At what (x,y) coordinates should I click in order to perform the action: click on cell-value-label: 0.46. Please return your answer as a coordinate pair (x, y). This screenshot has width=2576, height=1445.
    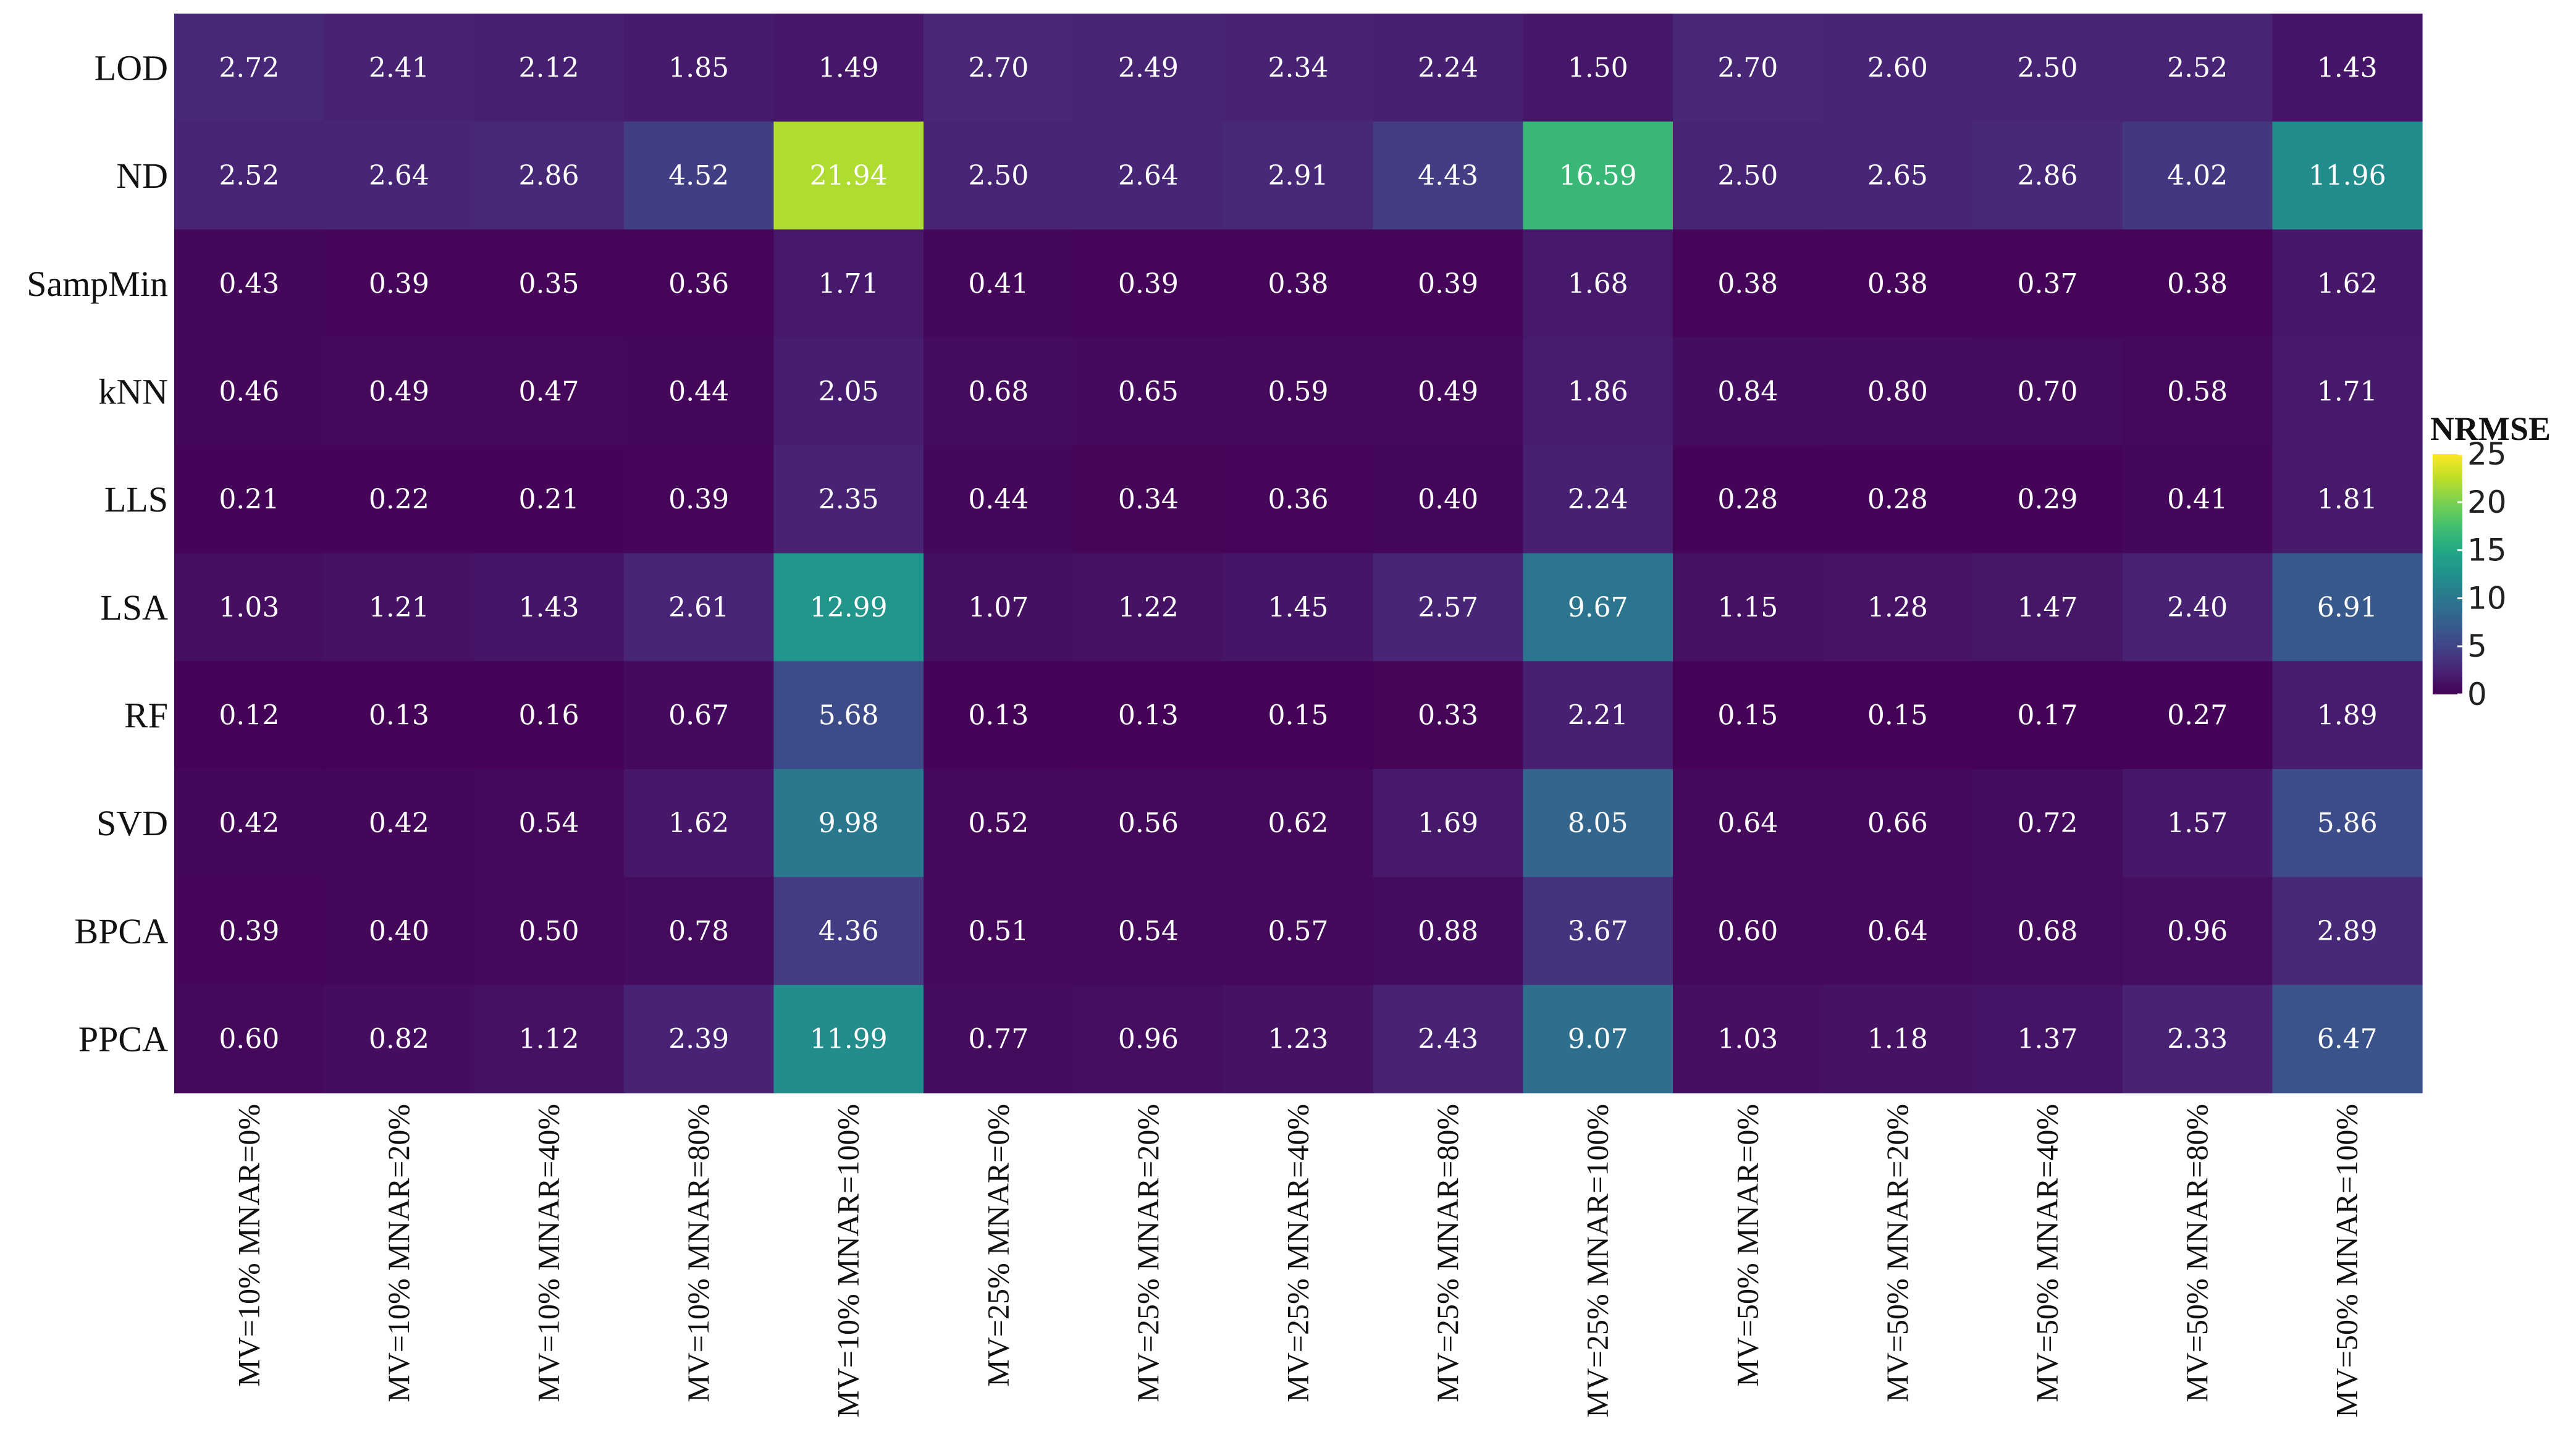
    Looking at the image, I should click on (249, 391).